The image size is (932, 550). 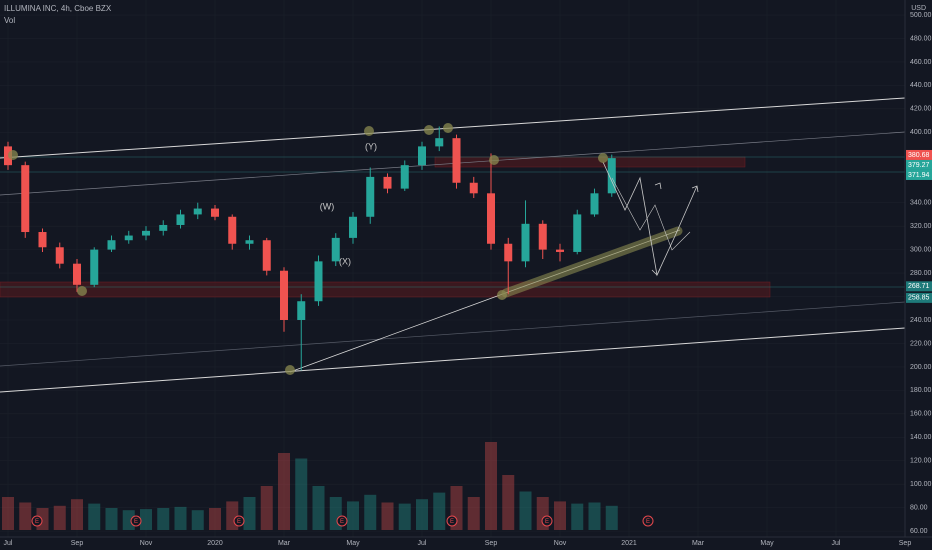 I want to click on y-tick-label: 220.00, so click(x=921, y=343).